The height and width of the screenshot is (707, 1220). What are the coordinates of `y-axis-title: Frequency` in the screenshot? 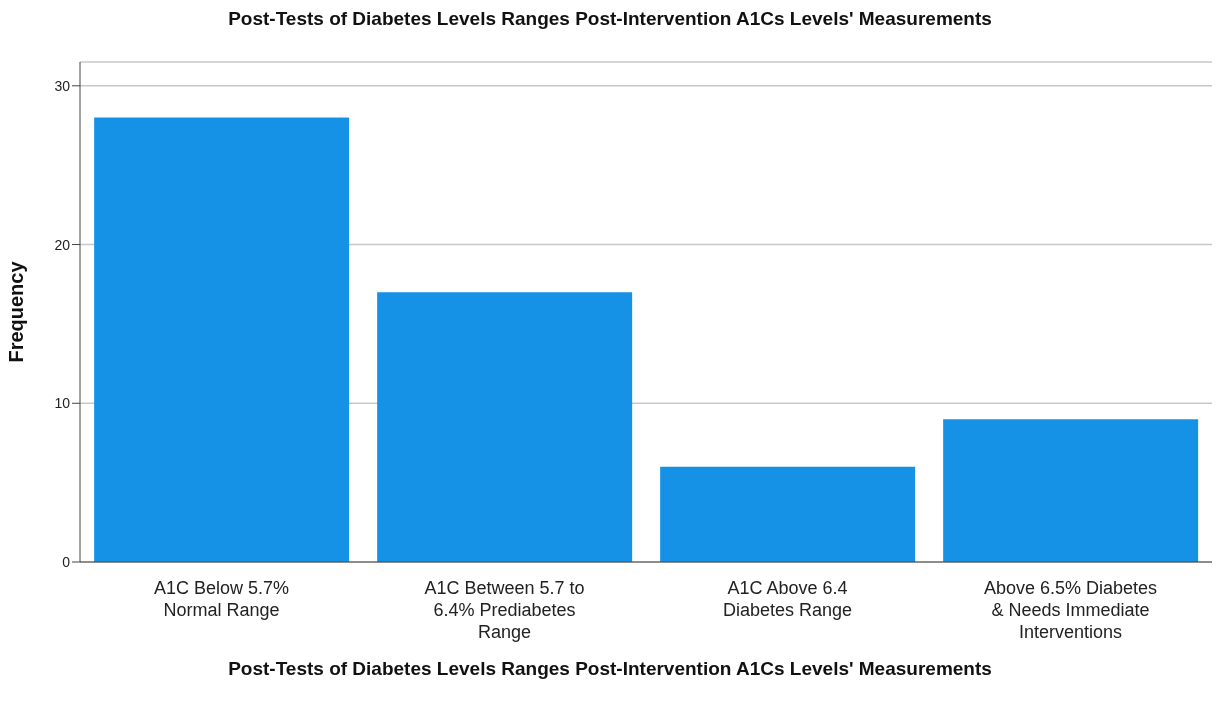 It's located at (16, 311).